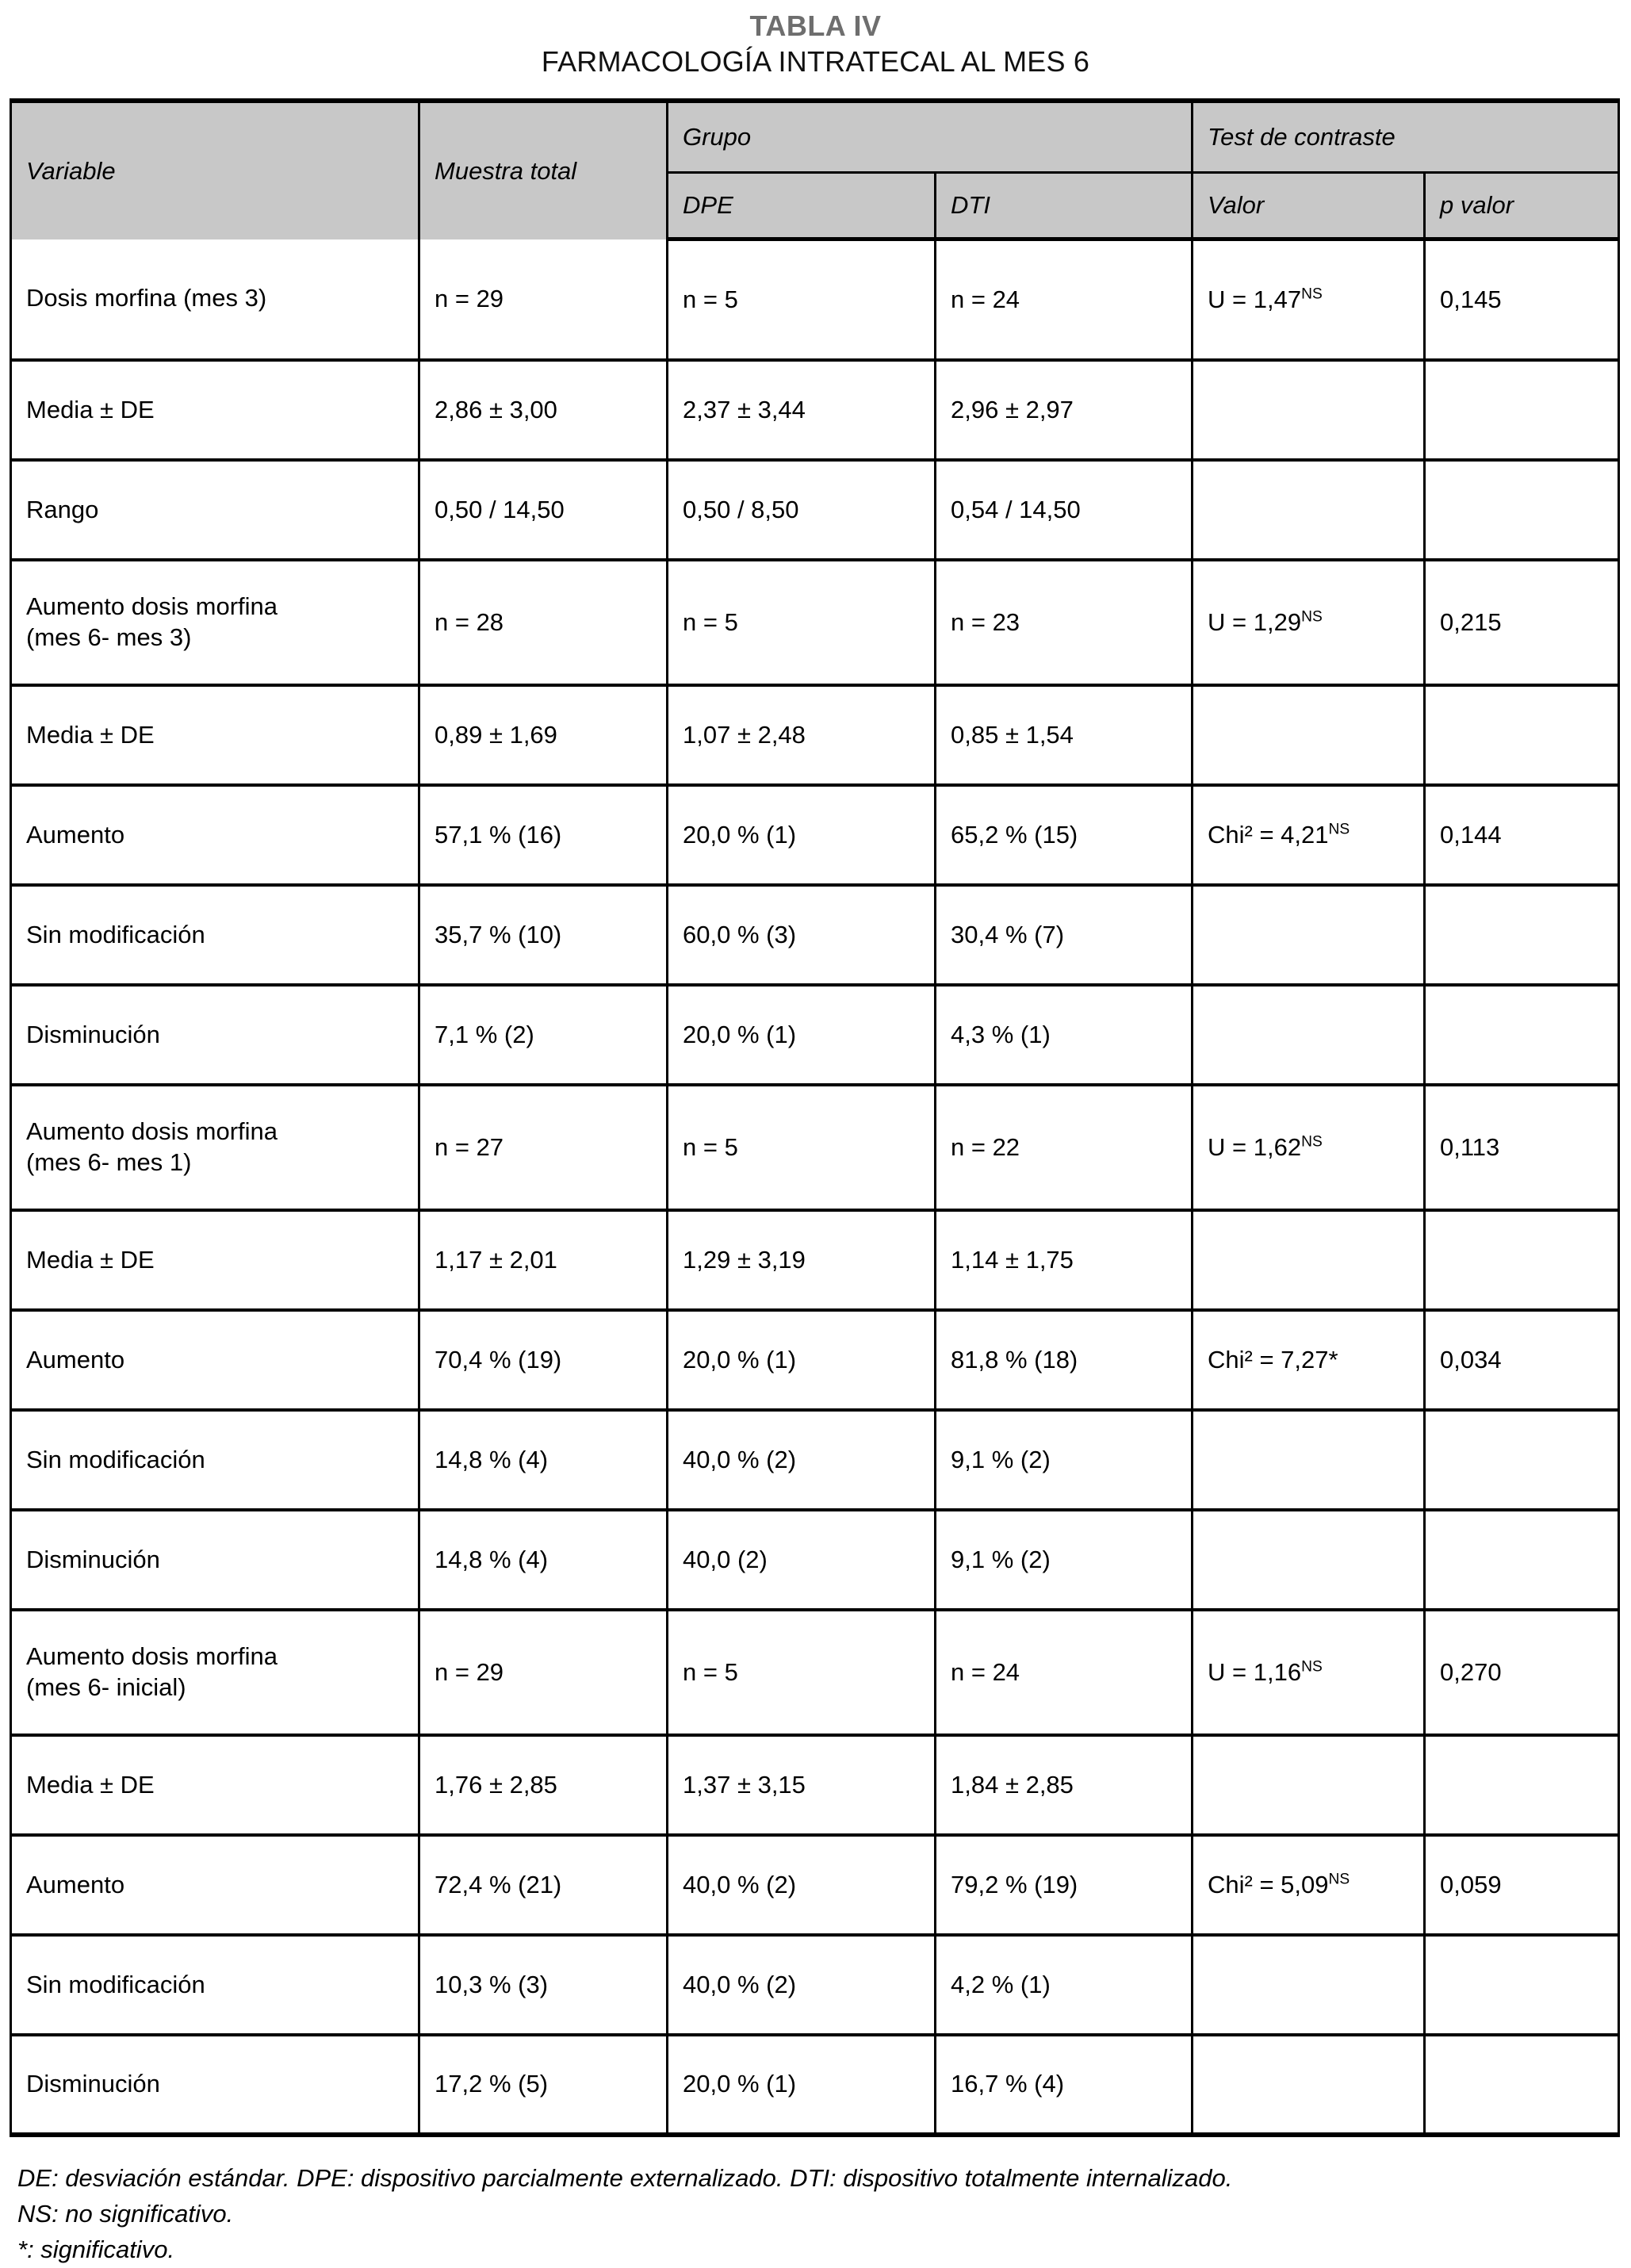 This screenshot has width=1631, height=2268. I want to click on cell-valor: Chi² = 4,21NS, so click(1308, 834).